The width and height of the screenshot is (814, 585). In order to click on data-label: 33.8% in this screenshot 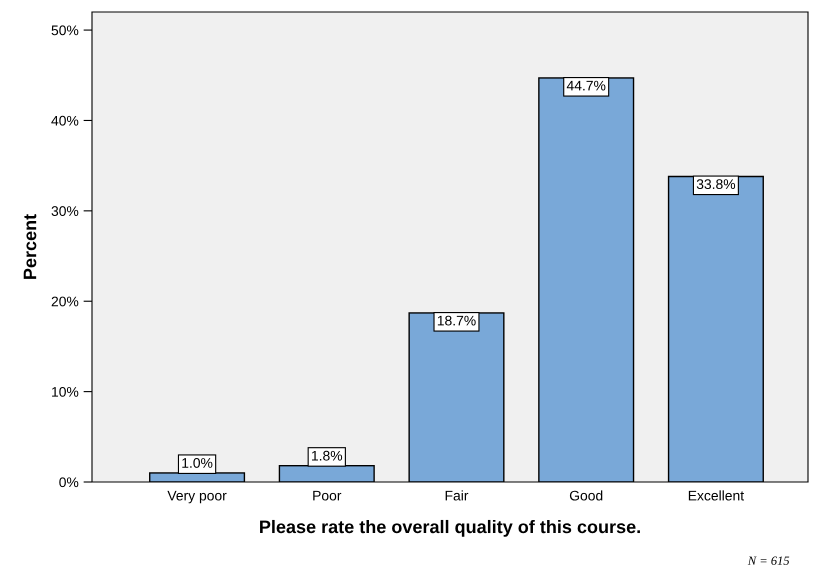, I will do `click(716, 184)`.